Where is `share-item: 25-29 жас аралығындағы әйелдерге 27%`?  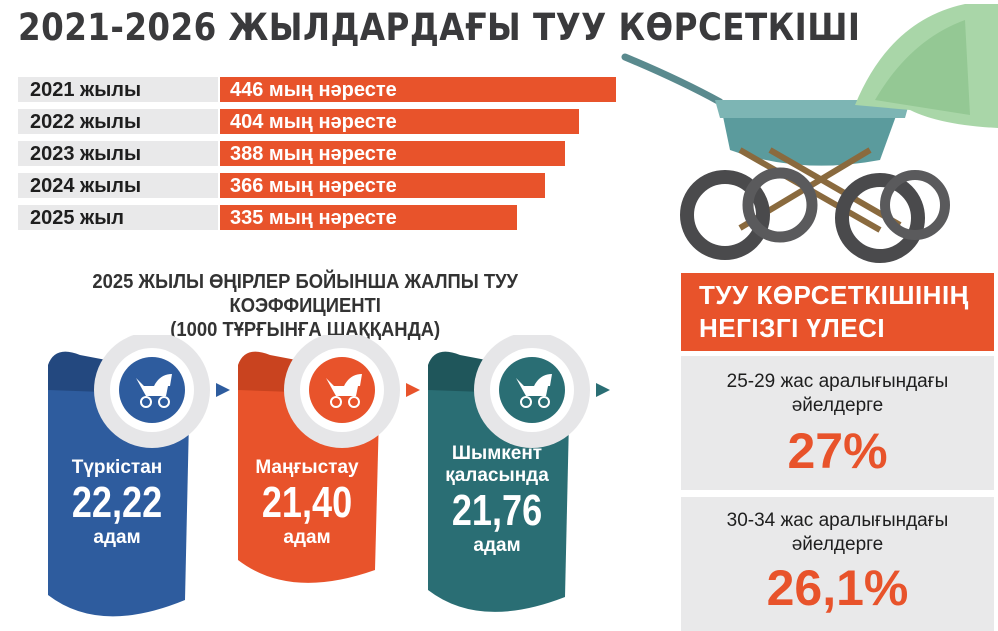
share-item: 25-29 жас аралығындағы әйелдерге 27% is located at coordinates (837, 423).